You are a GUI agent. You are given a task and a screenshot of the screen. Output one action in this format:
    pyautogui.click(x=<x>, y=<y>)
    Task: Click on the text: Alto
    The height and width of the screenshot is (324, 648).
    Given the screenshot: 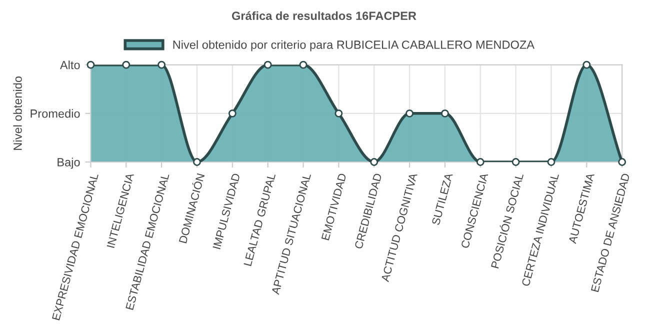 What is the action you would take?
    pyautogui.click(x=70, y=65)
    